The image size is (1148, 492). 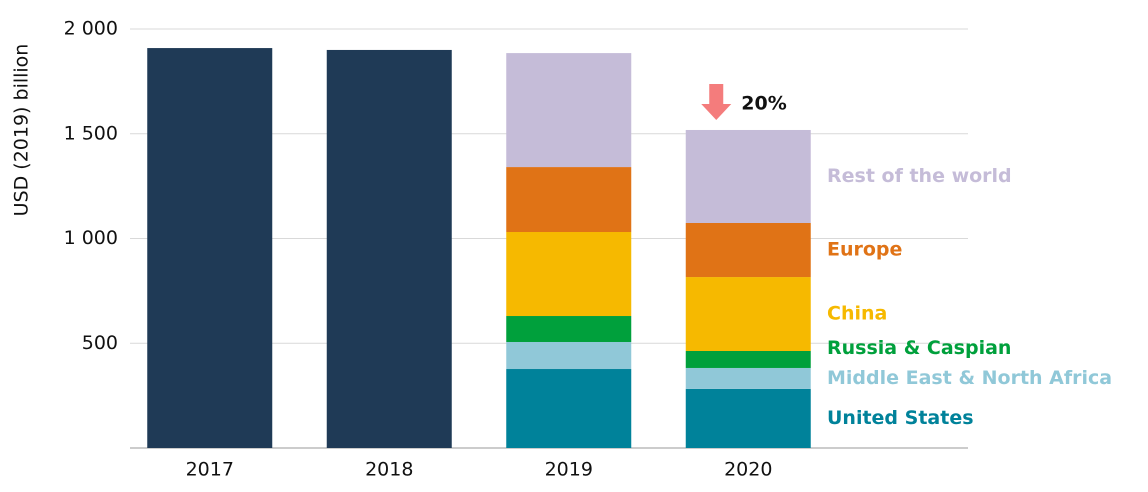 What do you see at coordinates (919, 348) in the screenshot?
I see `legend-label: Russia & Caspian` at bounding box center [919, 348].